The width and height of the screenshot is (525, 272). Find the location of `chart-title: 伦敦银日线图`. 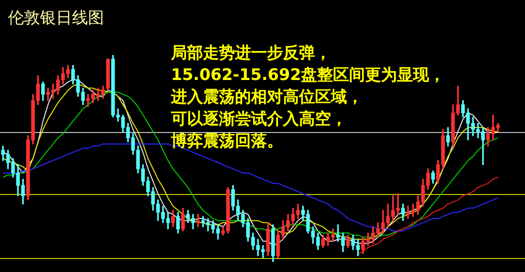

chart-title: 伦敦银日线图 is located at coordinates (56, 18).